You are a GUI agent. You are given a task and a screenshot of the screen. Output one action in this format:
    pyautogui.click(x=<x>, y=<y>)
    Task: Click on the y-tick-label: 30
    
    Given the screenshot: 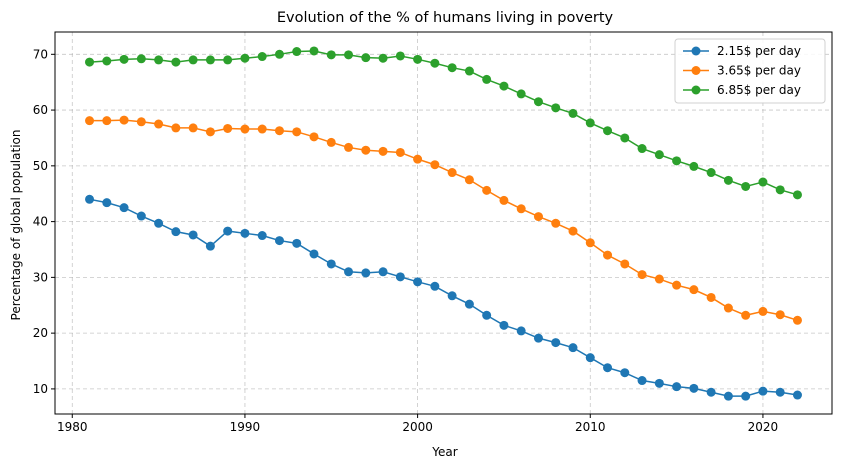 What is the action you would take?
    pyautogui.click(x=40, y=277)
    